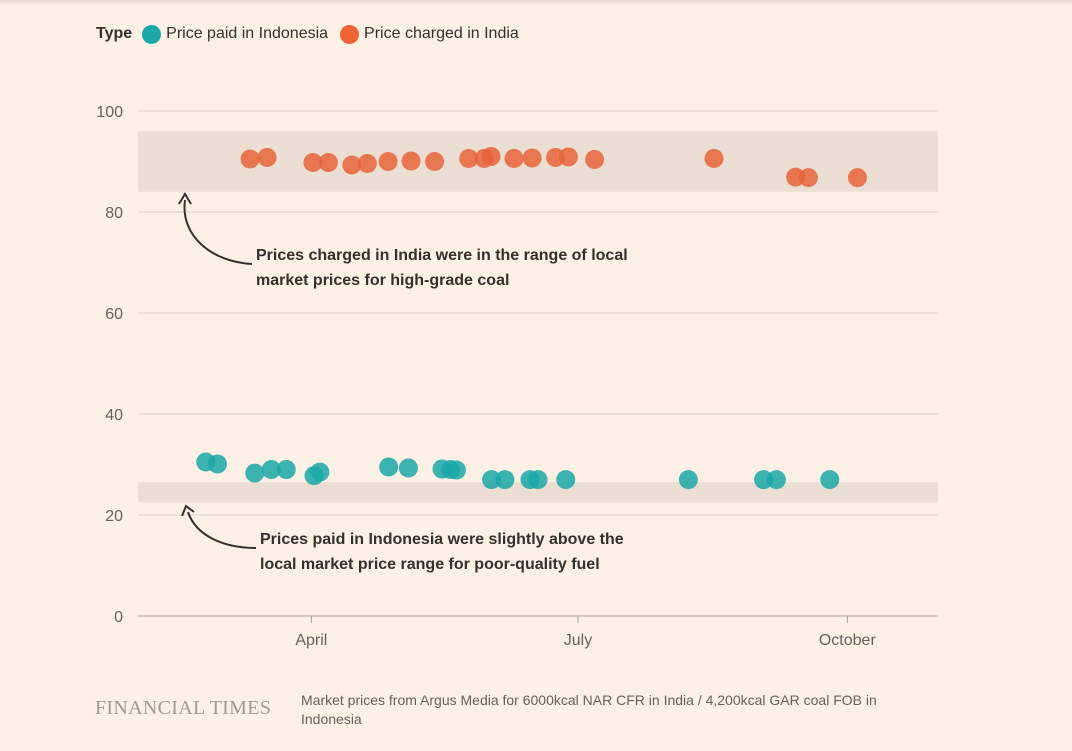  I want to click on legend-dot-india-icon, so click(350, 34).